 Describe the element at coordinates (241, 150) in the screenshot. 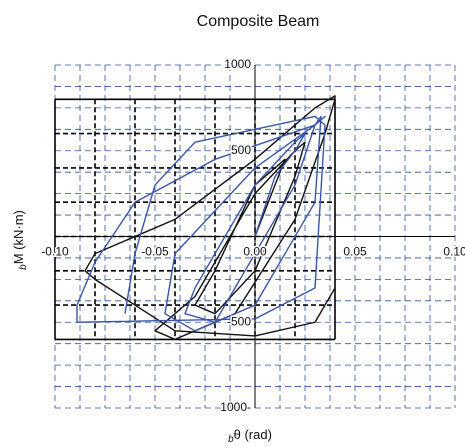

I see `y-tick-label: 500` at that location.